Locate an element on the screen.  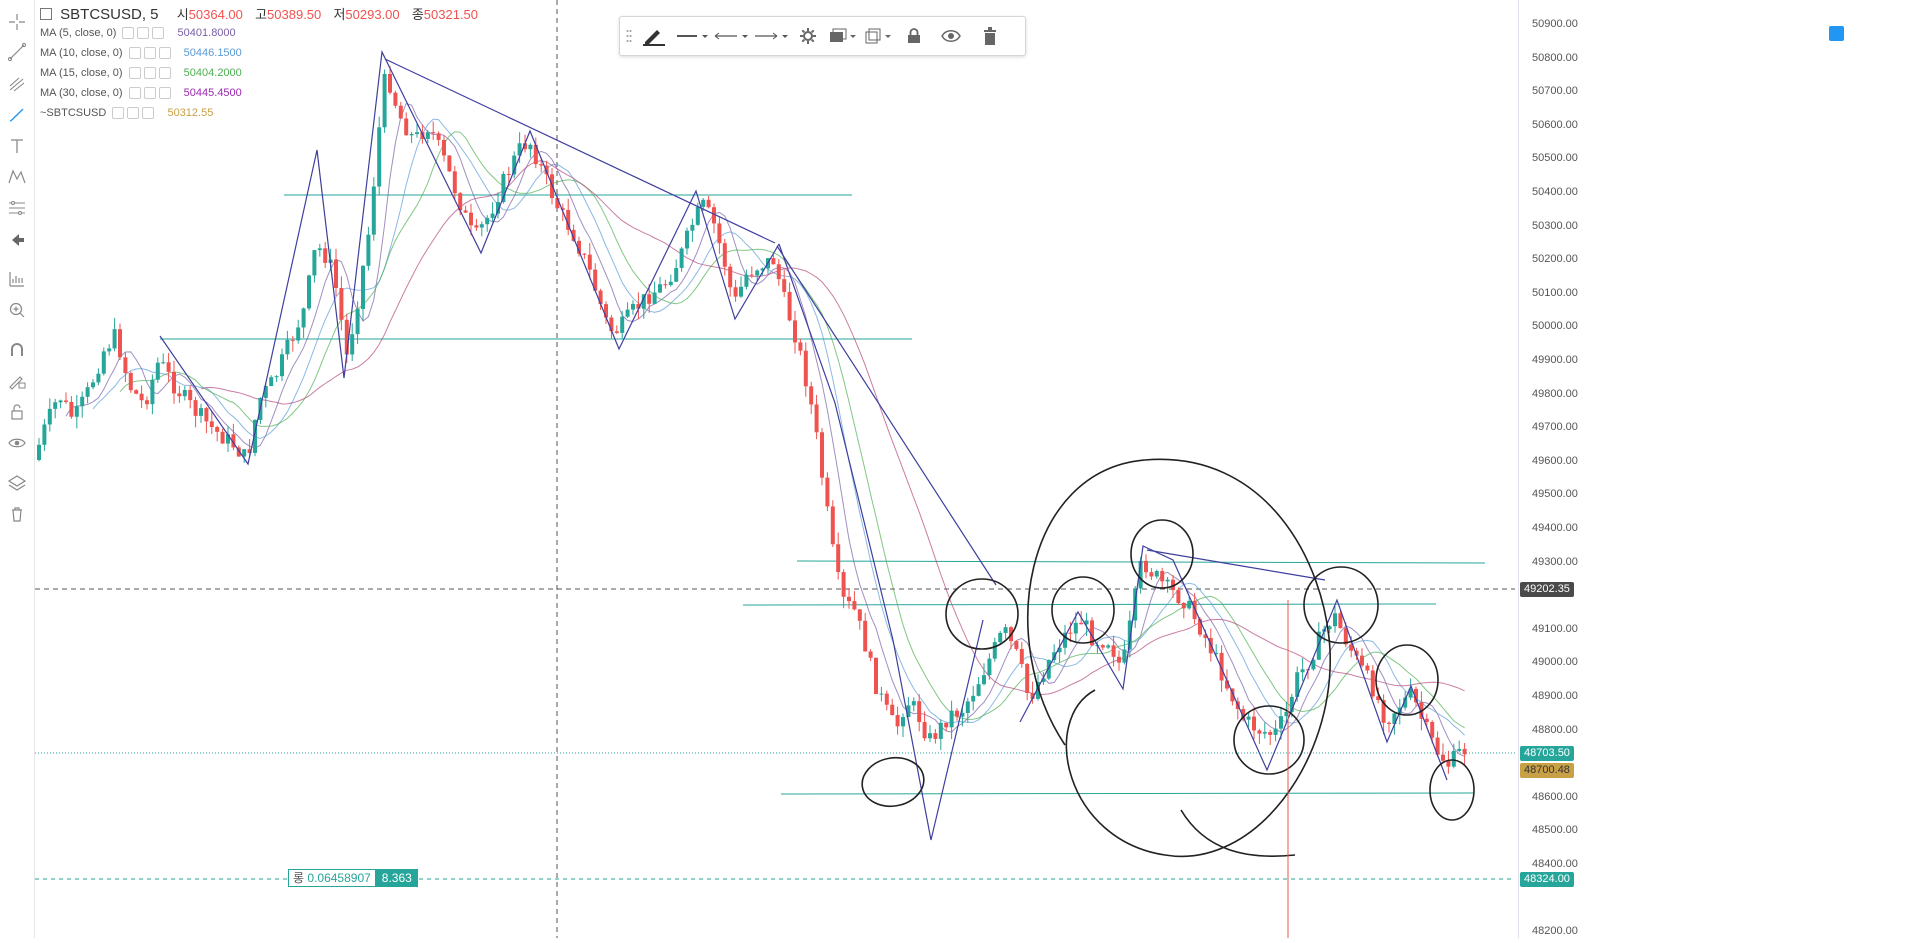
lock-icon is located at coordinates (17, 412).